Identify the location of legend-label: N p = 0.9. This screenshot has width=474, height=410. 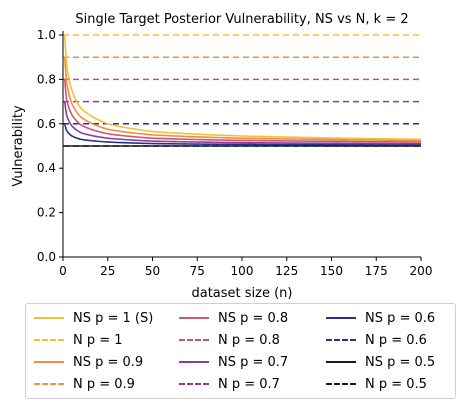
(104, 384).